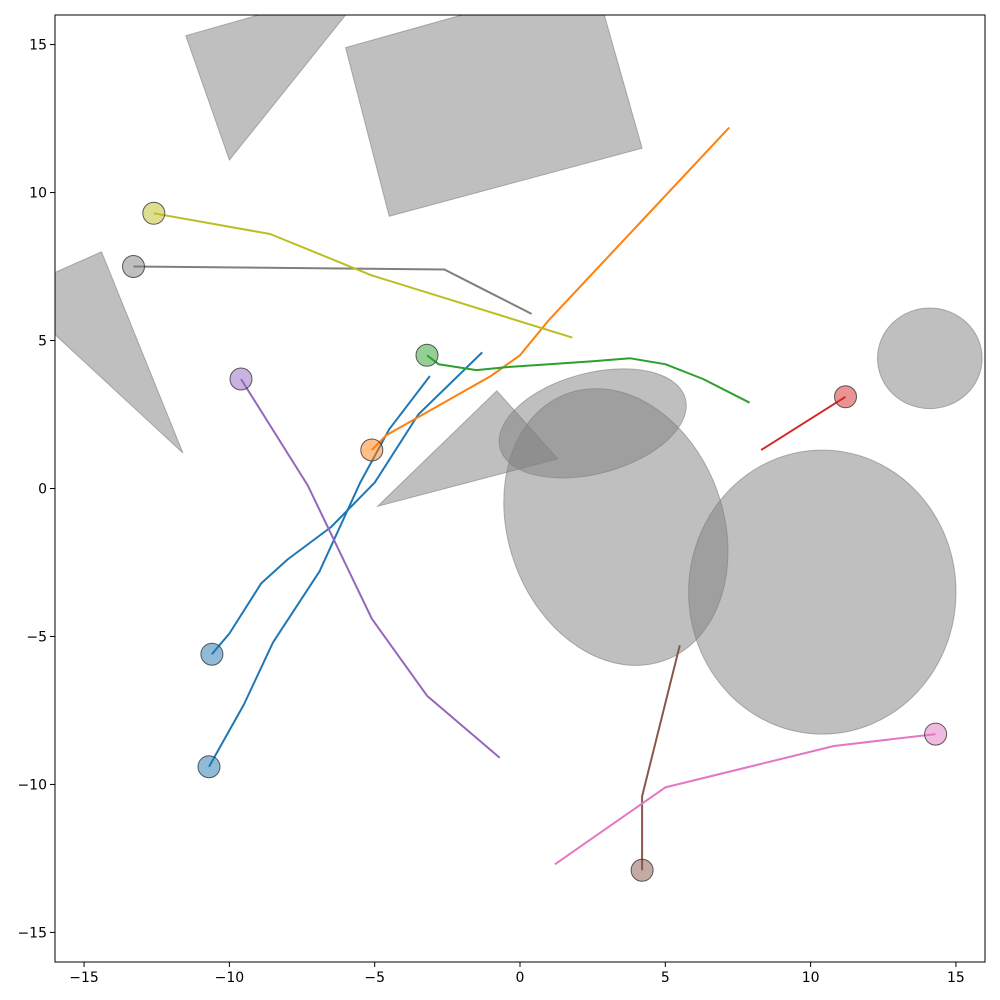  I want to click on y-tick-label: −10, so click(32, 785).